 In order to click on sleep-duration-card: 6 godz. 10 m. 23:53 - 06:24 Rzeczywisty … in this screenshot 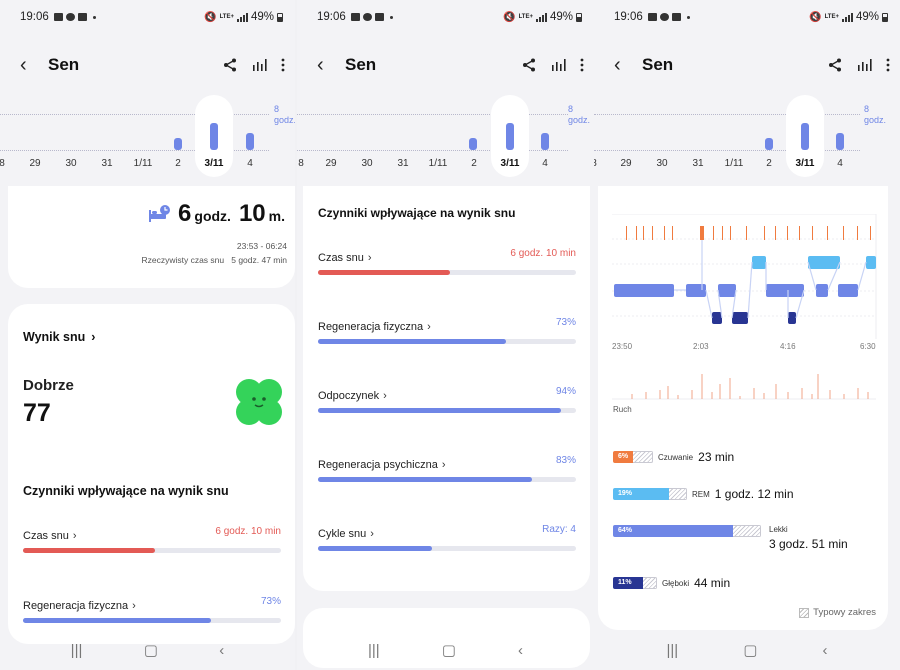, I will do `click(151, 237)`.